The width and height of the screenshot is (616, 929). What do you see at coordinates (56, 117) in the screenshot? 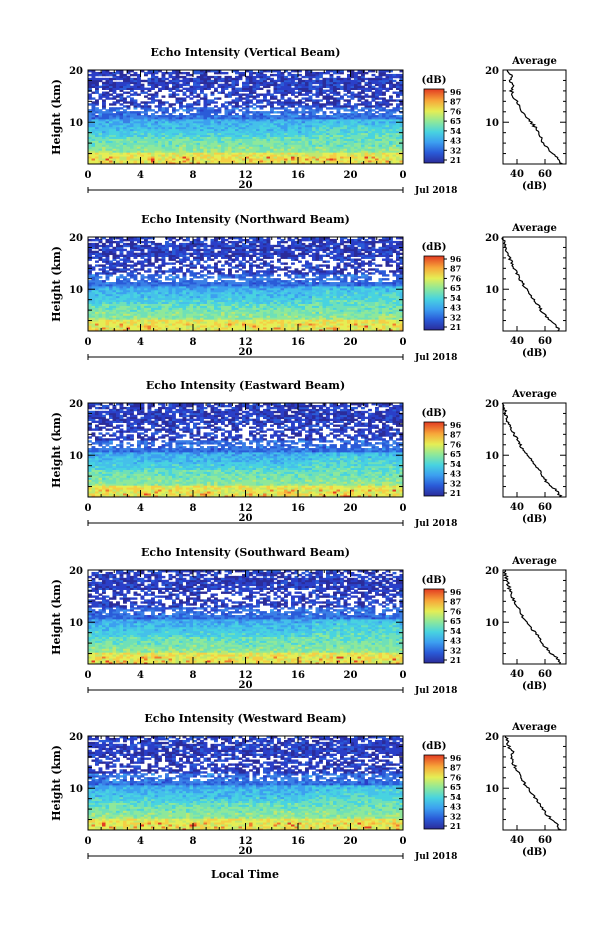
I see `y-axis-label: Height (km)` at bounding box center [56, 117].